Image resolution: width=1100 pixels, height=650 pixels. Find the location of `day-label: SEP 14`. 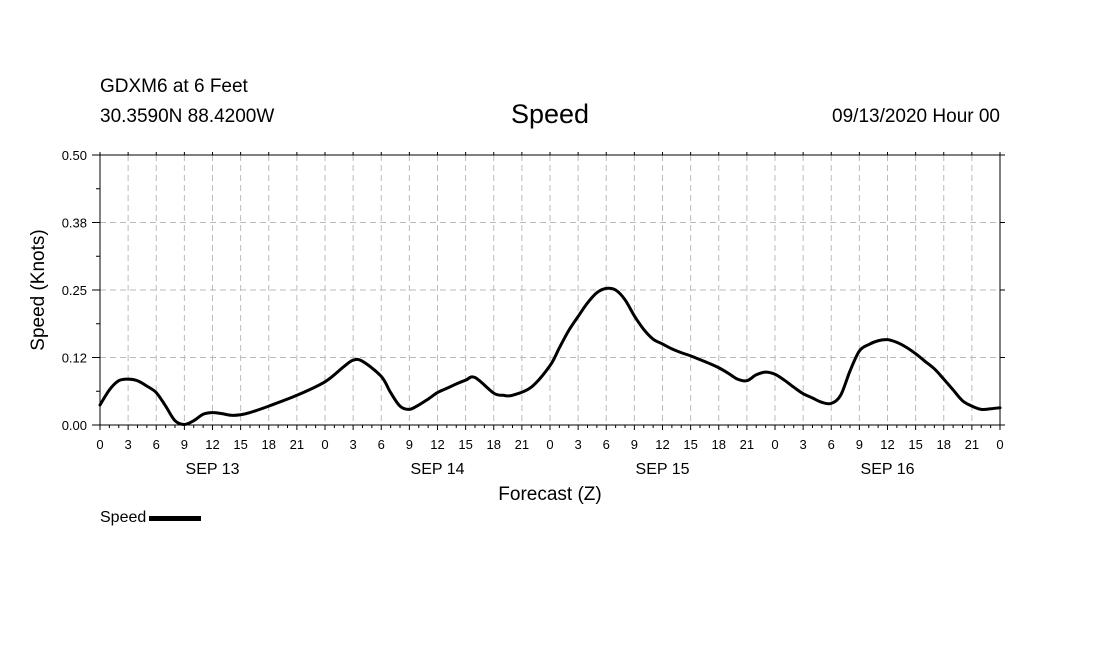

day-label: SEP 14 is located at coordinates (438, 469).